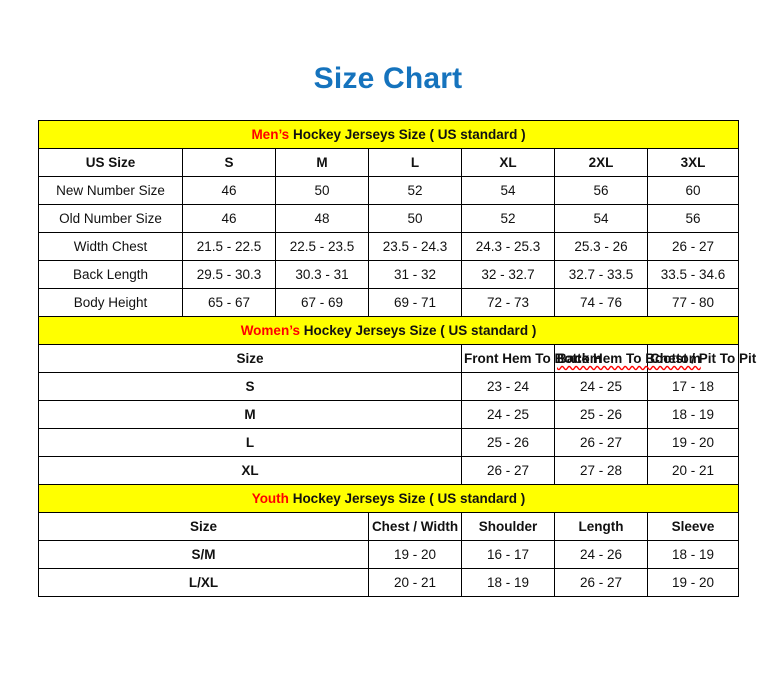 This screenshot has height=692, width=776. Describe the element at coordinates (322, 246) in the screenshot. I see `cell-mens-2-1: 22.5 - 23.5` at that location.